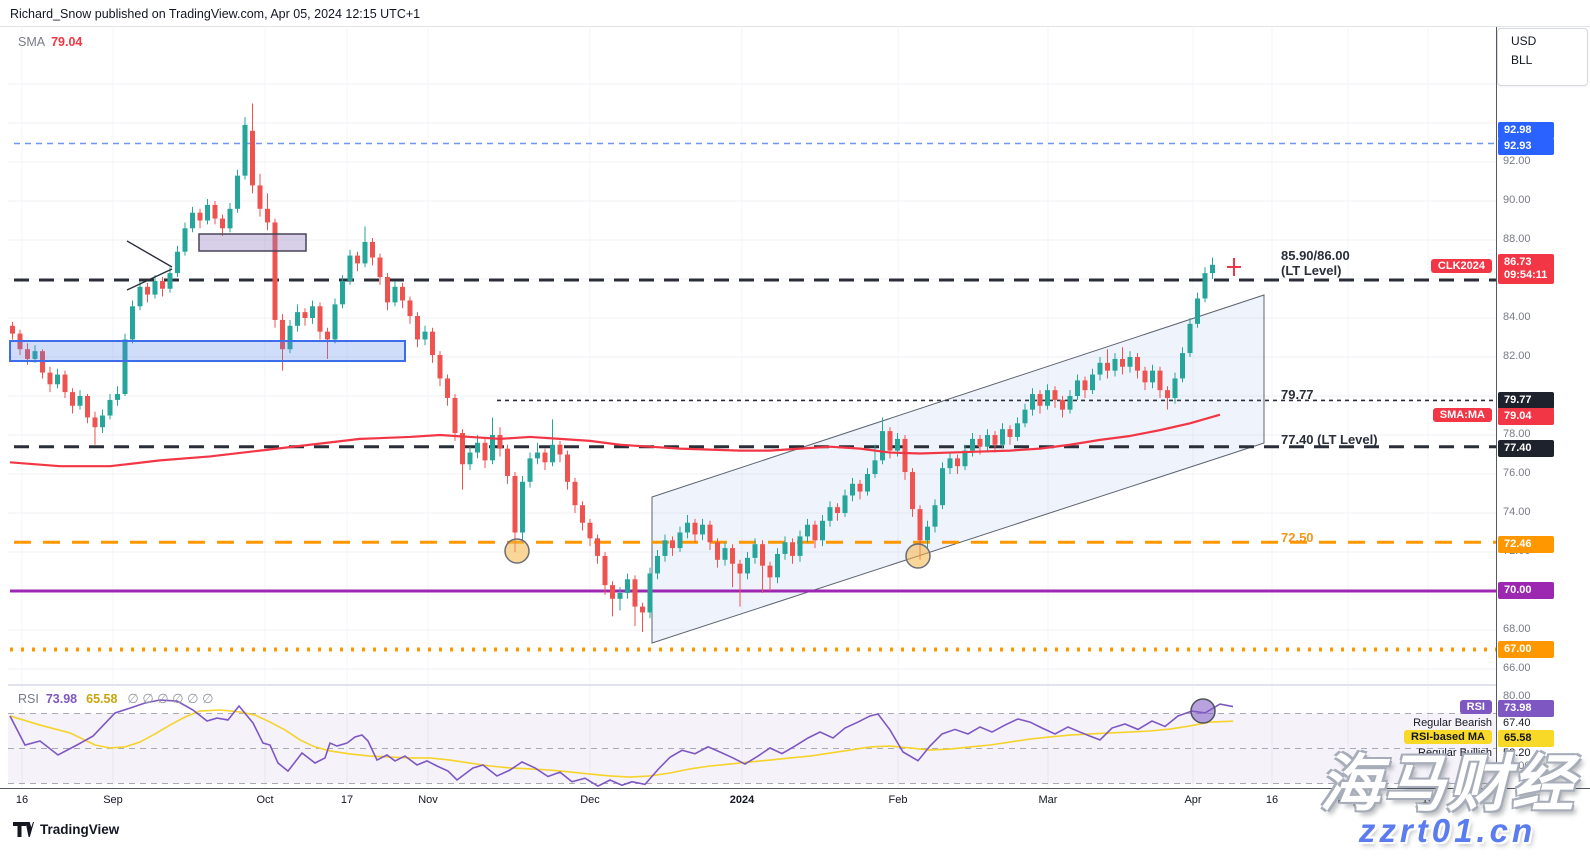  Describe the element at coordinates (1542, 57) in the screenshot. I see `symbol-unit-box: USD BLL` at that location.